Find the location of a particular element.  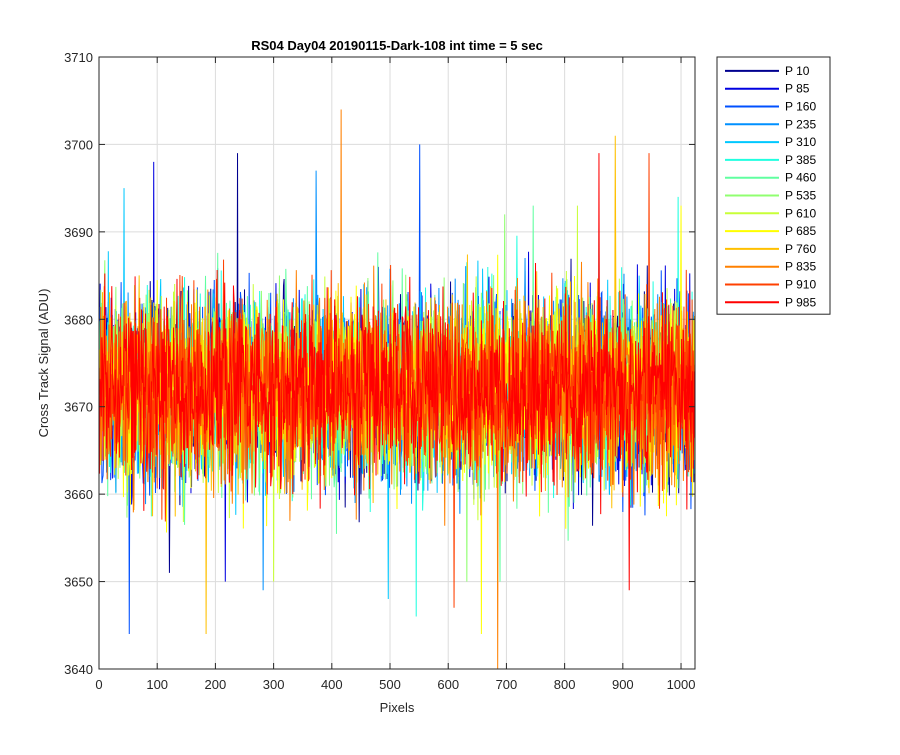

legend-label: P 685 is located at coordinates (800, 231).